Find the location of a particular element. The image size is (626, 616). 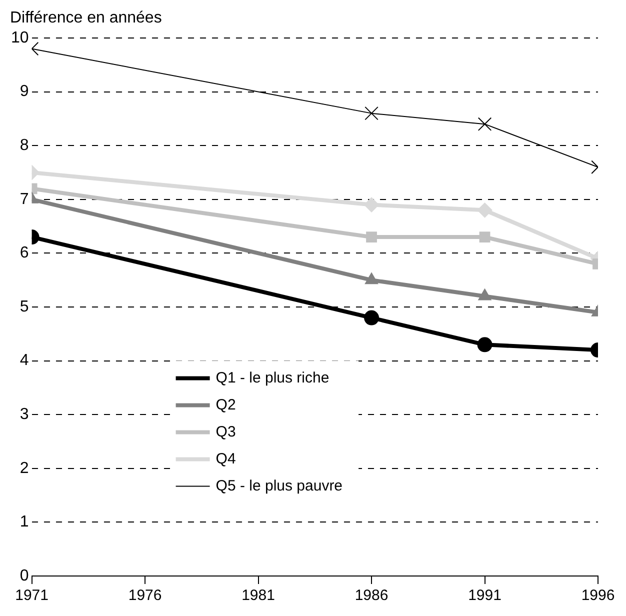

y-tick-label: 1 is located at coordinates (24, 522).